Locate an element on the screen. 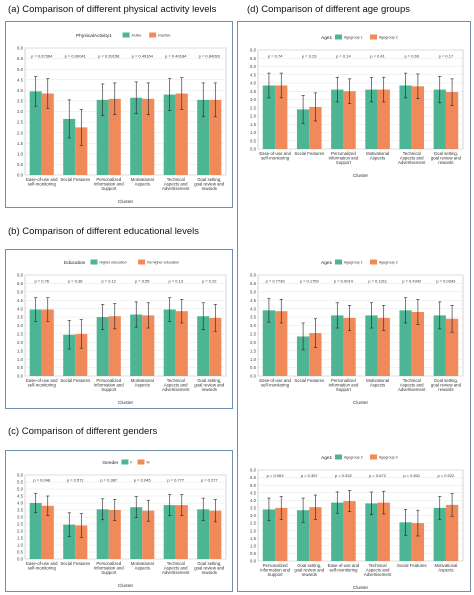 Image resolution: width=474 pixels, height=595 pixels. p-value-label: p = 0.831 is located at coordinates (412, 475).